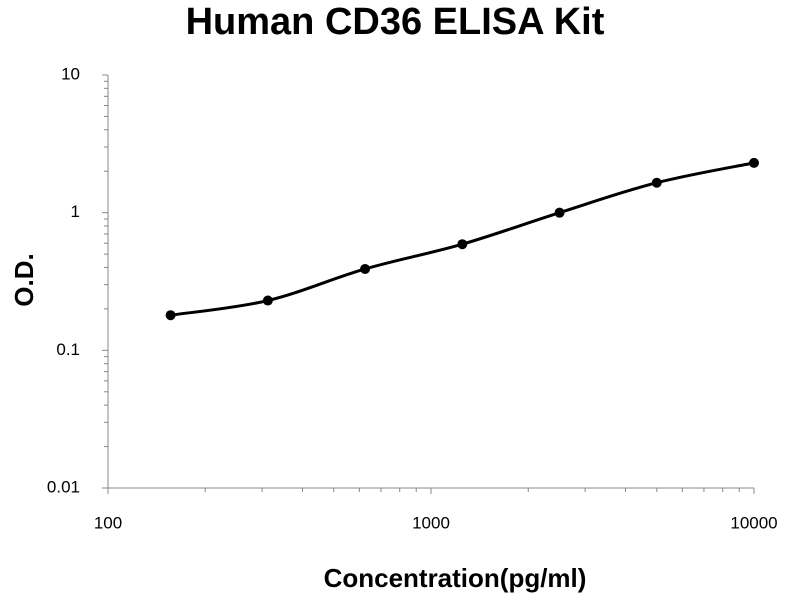 The width and height of the screenshot is (800, 600). What do you see at coordinates (70, 73) in the screenshot?
I see `y-tick-label: 10` at bounding box center [70, 73].